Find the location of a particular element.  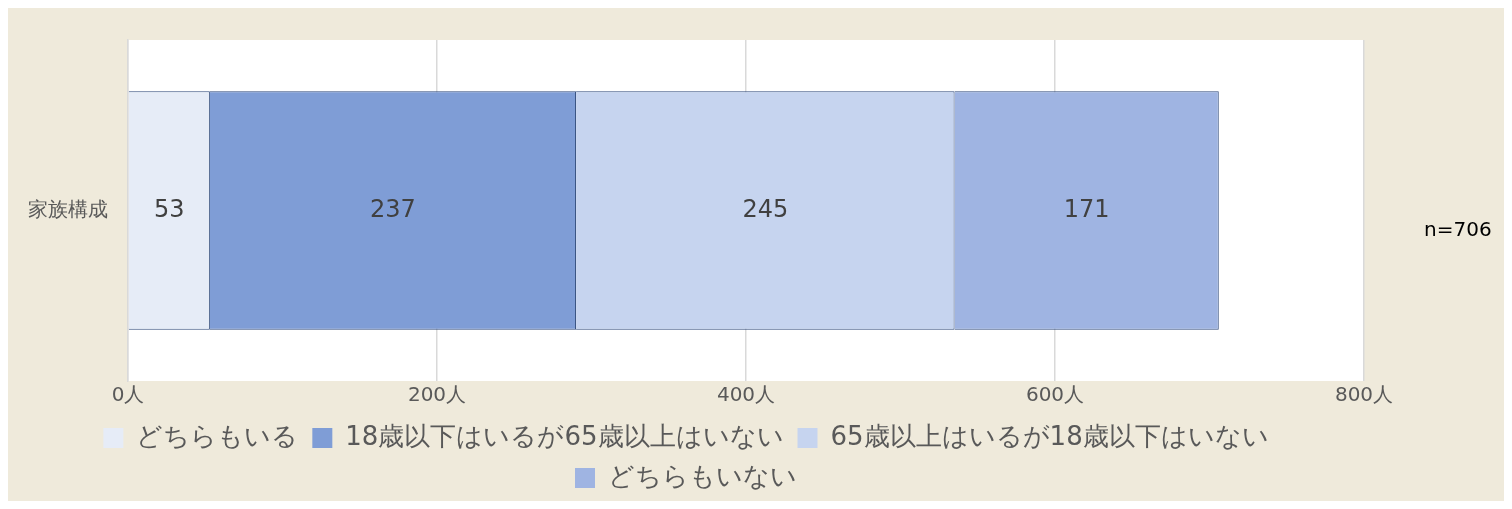

y-tick-label: 家族構成 is located at coordinates (68, 208).